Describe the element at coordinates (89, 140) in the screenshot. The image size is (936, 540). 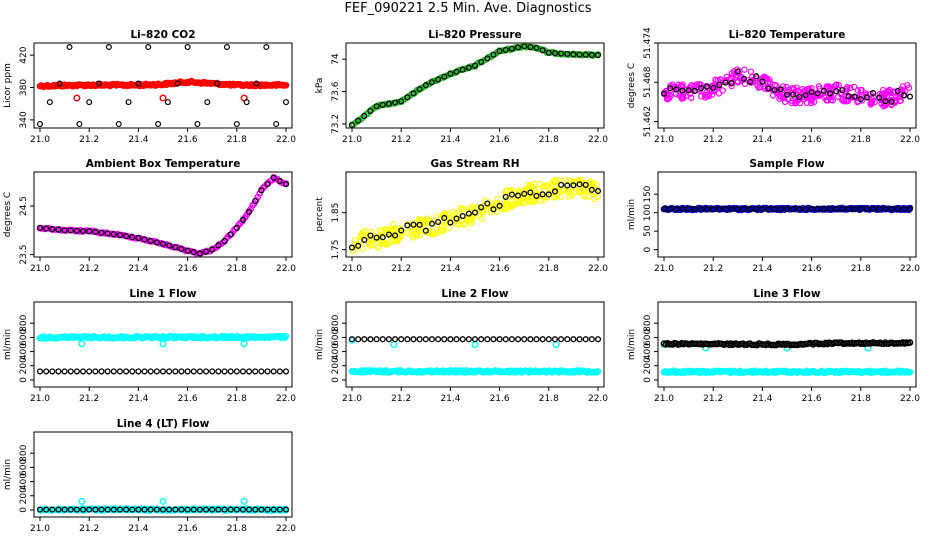
I see `x-tick-label: 21.2` at that location.